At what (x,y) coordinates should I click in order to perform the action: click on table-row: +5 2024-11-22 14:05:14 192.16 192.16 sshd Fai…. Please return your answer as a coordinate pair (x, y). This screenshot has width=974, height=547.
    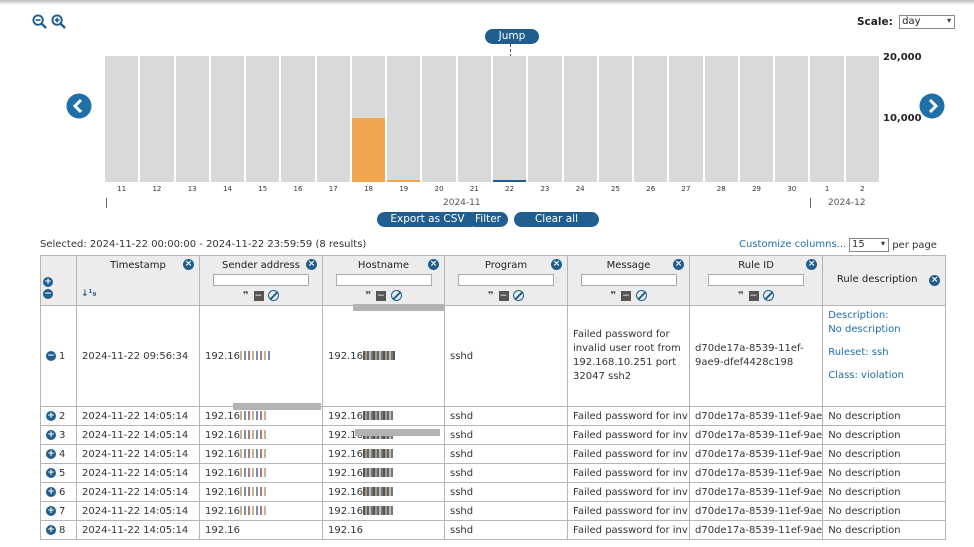
    Looking at the image, I should click on (493, 473).